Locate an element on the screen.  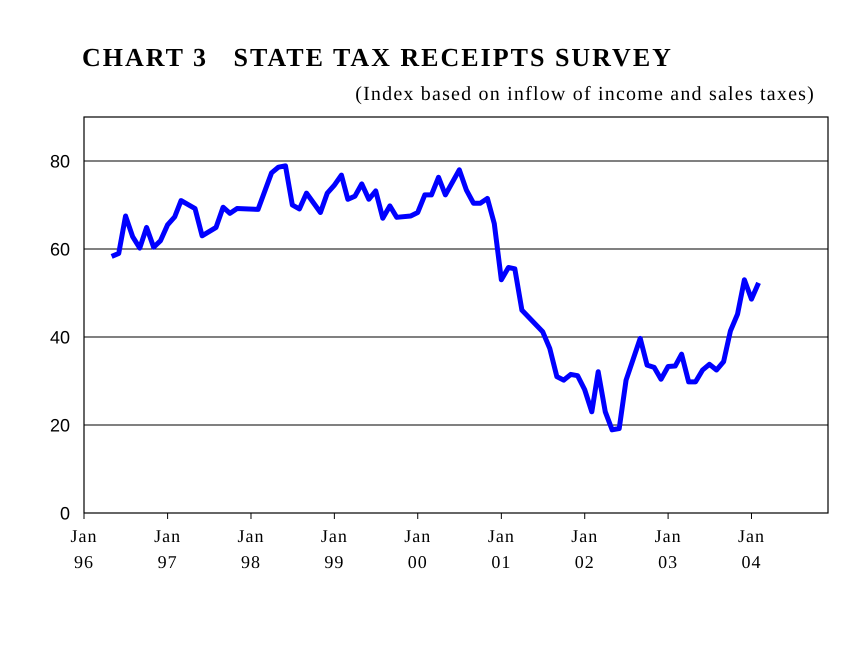
x-tick-label: Jan 00 is located at coordinates (418, 549).